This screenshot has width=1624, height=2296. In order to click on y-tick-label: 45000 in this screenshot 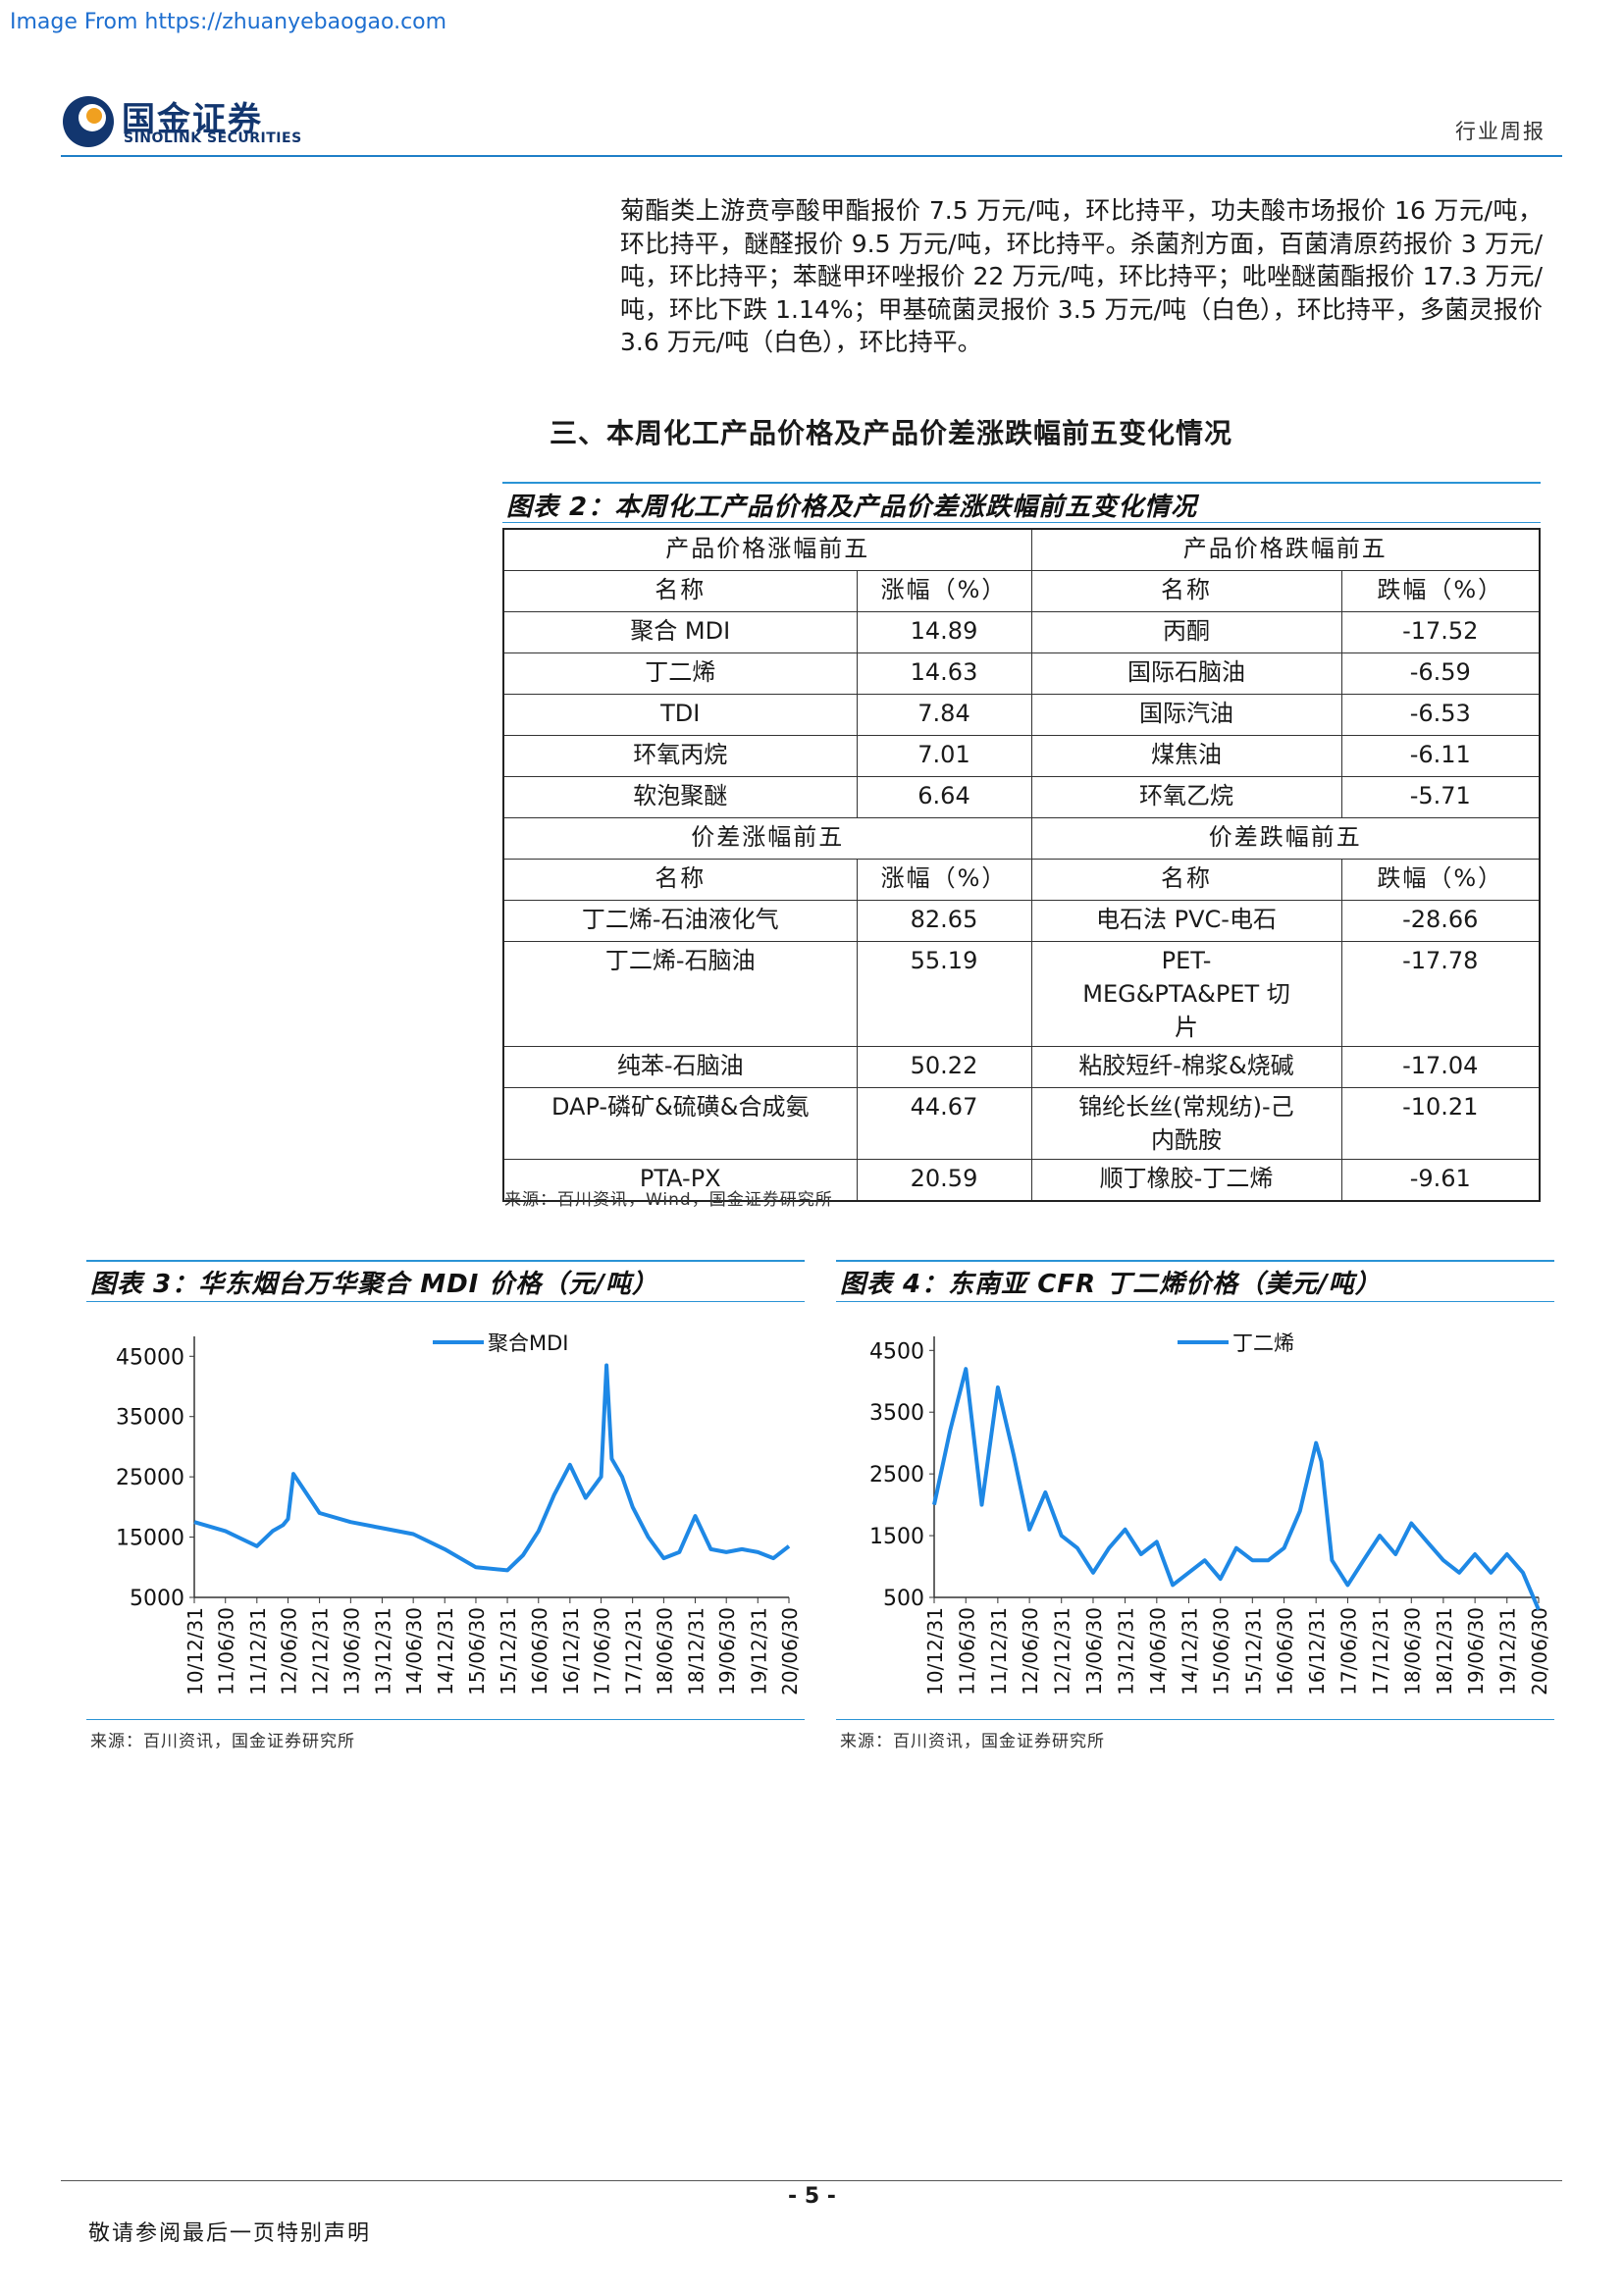, I will do `click(150, 1357)`.